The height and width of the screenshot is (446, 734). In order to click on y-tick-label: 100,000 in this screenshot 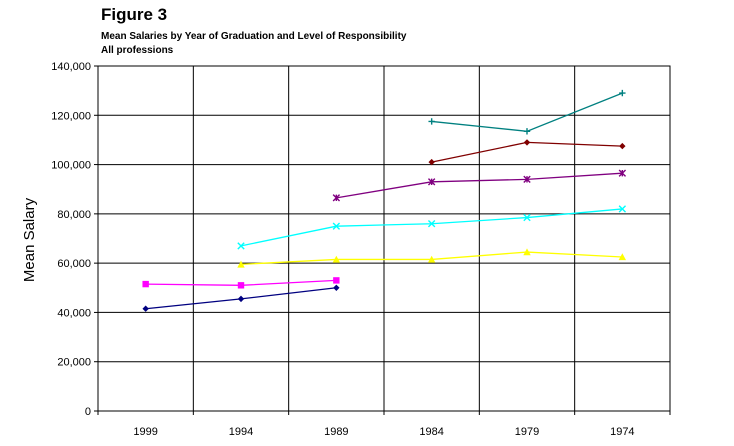, I will do `click(71, 166)`.